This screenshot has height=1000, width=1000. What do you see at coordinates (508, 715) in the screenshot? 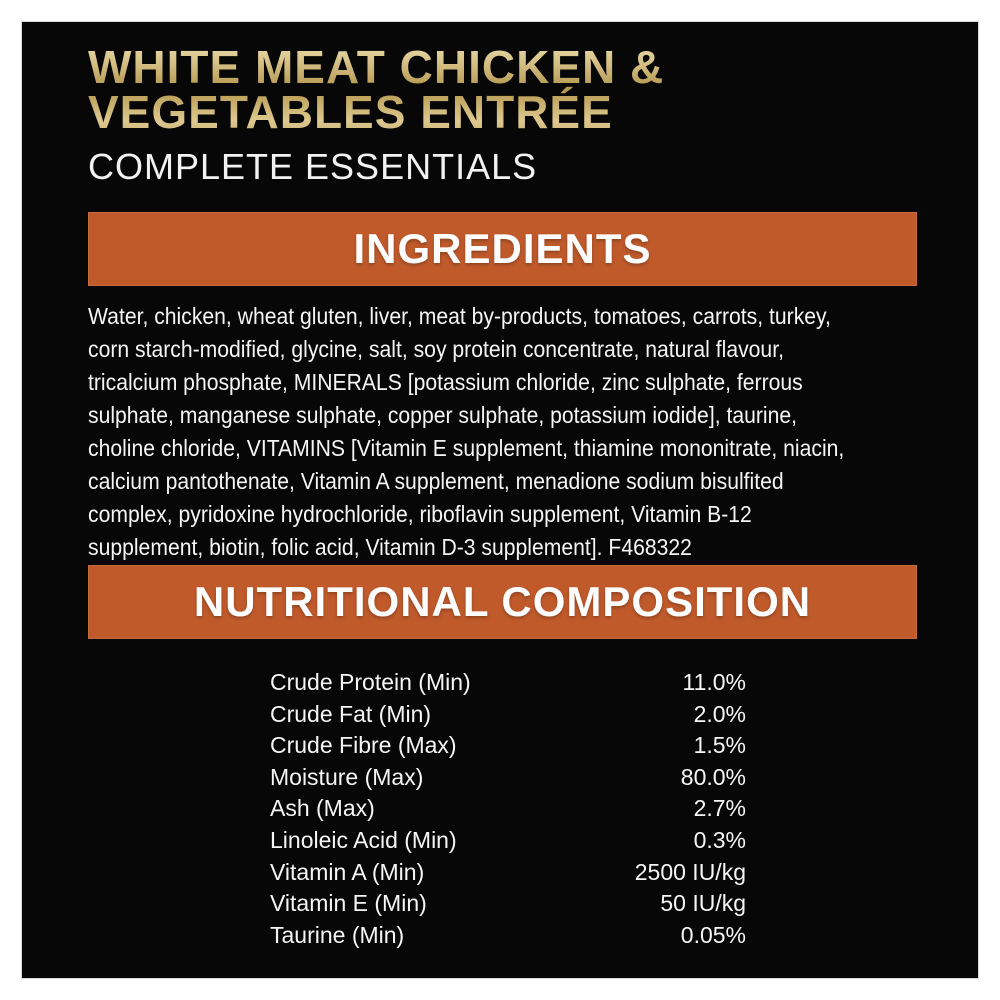
I see `nutrition-row: Crude Fat (Min) 2.0%` at bounding box center [508, 715].